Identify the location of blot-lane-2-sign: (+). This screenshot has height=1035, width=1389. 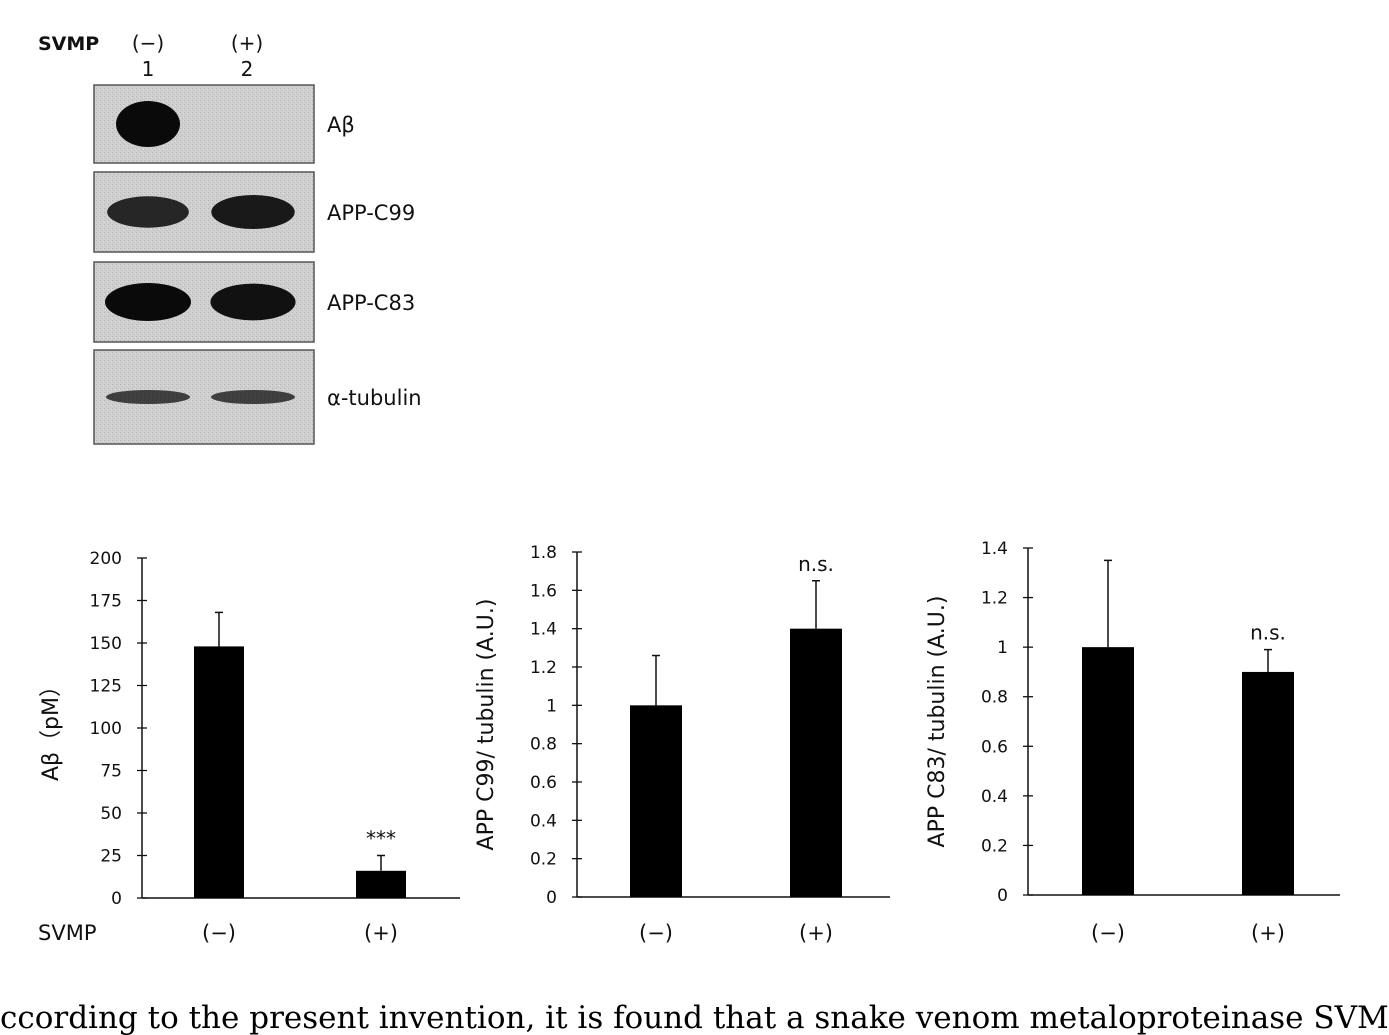
(247, 43).